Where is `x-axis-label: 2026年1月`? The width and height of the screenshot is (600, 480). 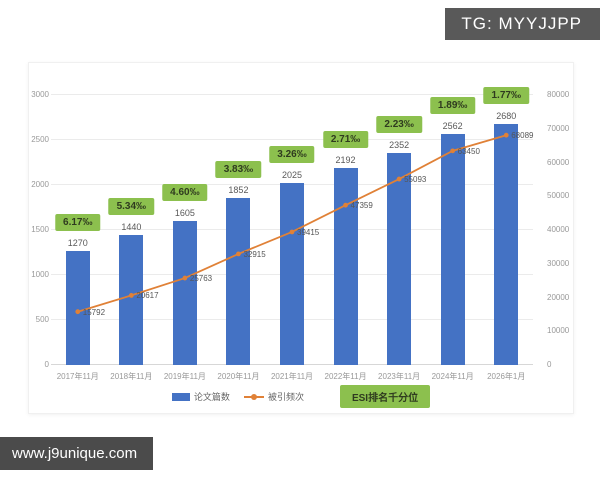 x-axis-label: 2026年1月 is located at coordinates (506, 376).